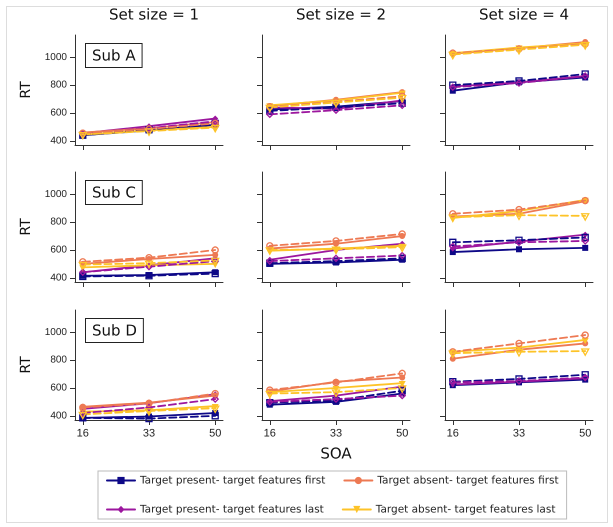 This screenshot has width=613, height=527. I want to click on annotation: Sub D, so click(114, 331).